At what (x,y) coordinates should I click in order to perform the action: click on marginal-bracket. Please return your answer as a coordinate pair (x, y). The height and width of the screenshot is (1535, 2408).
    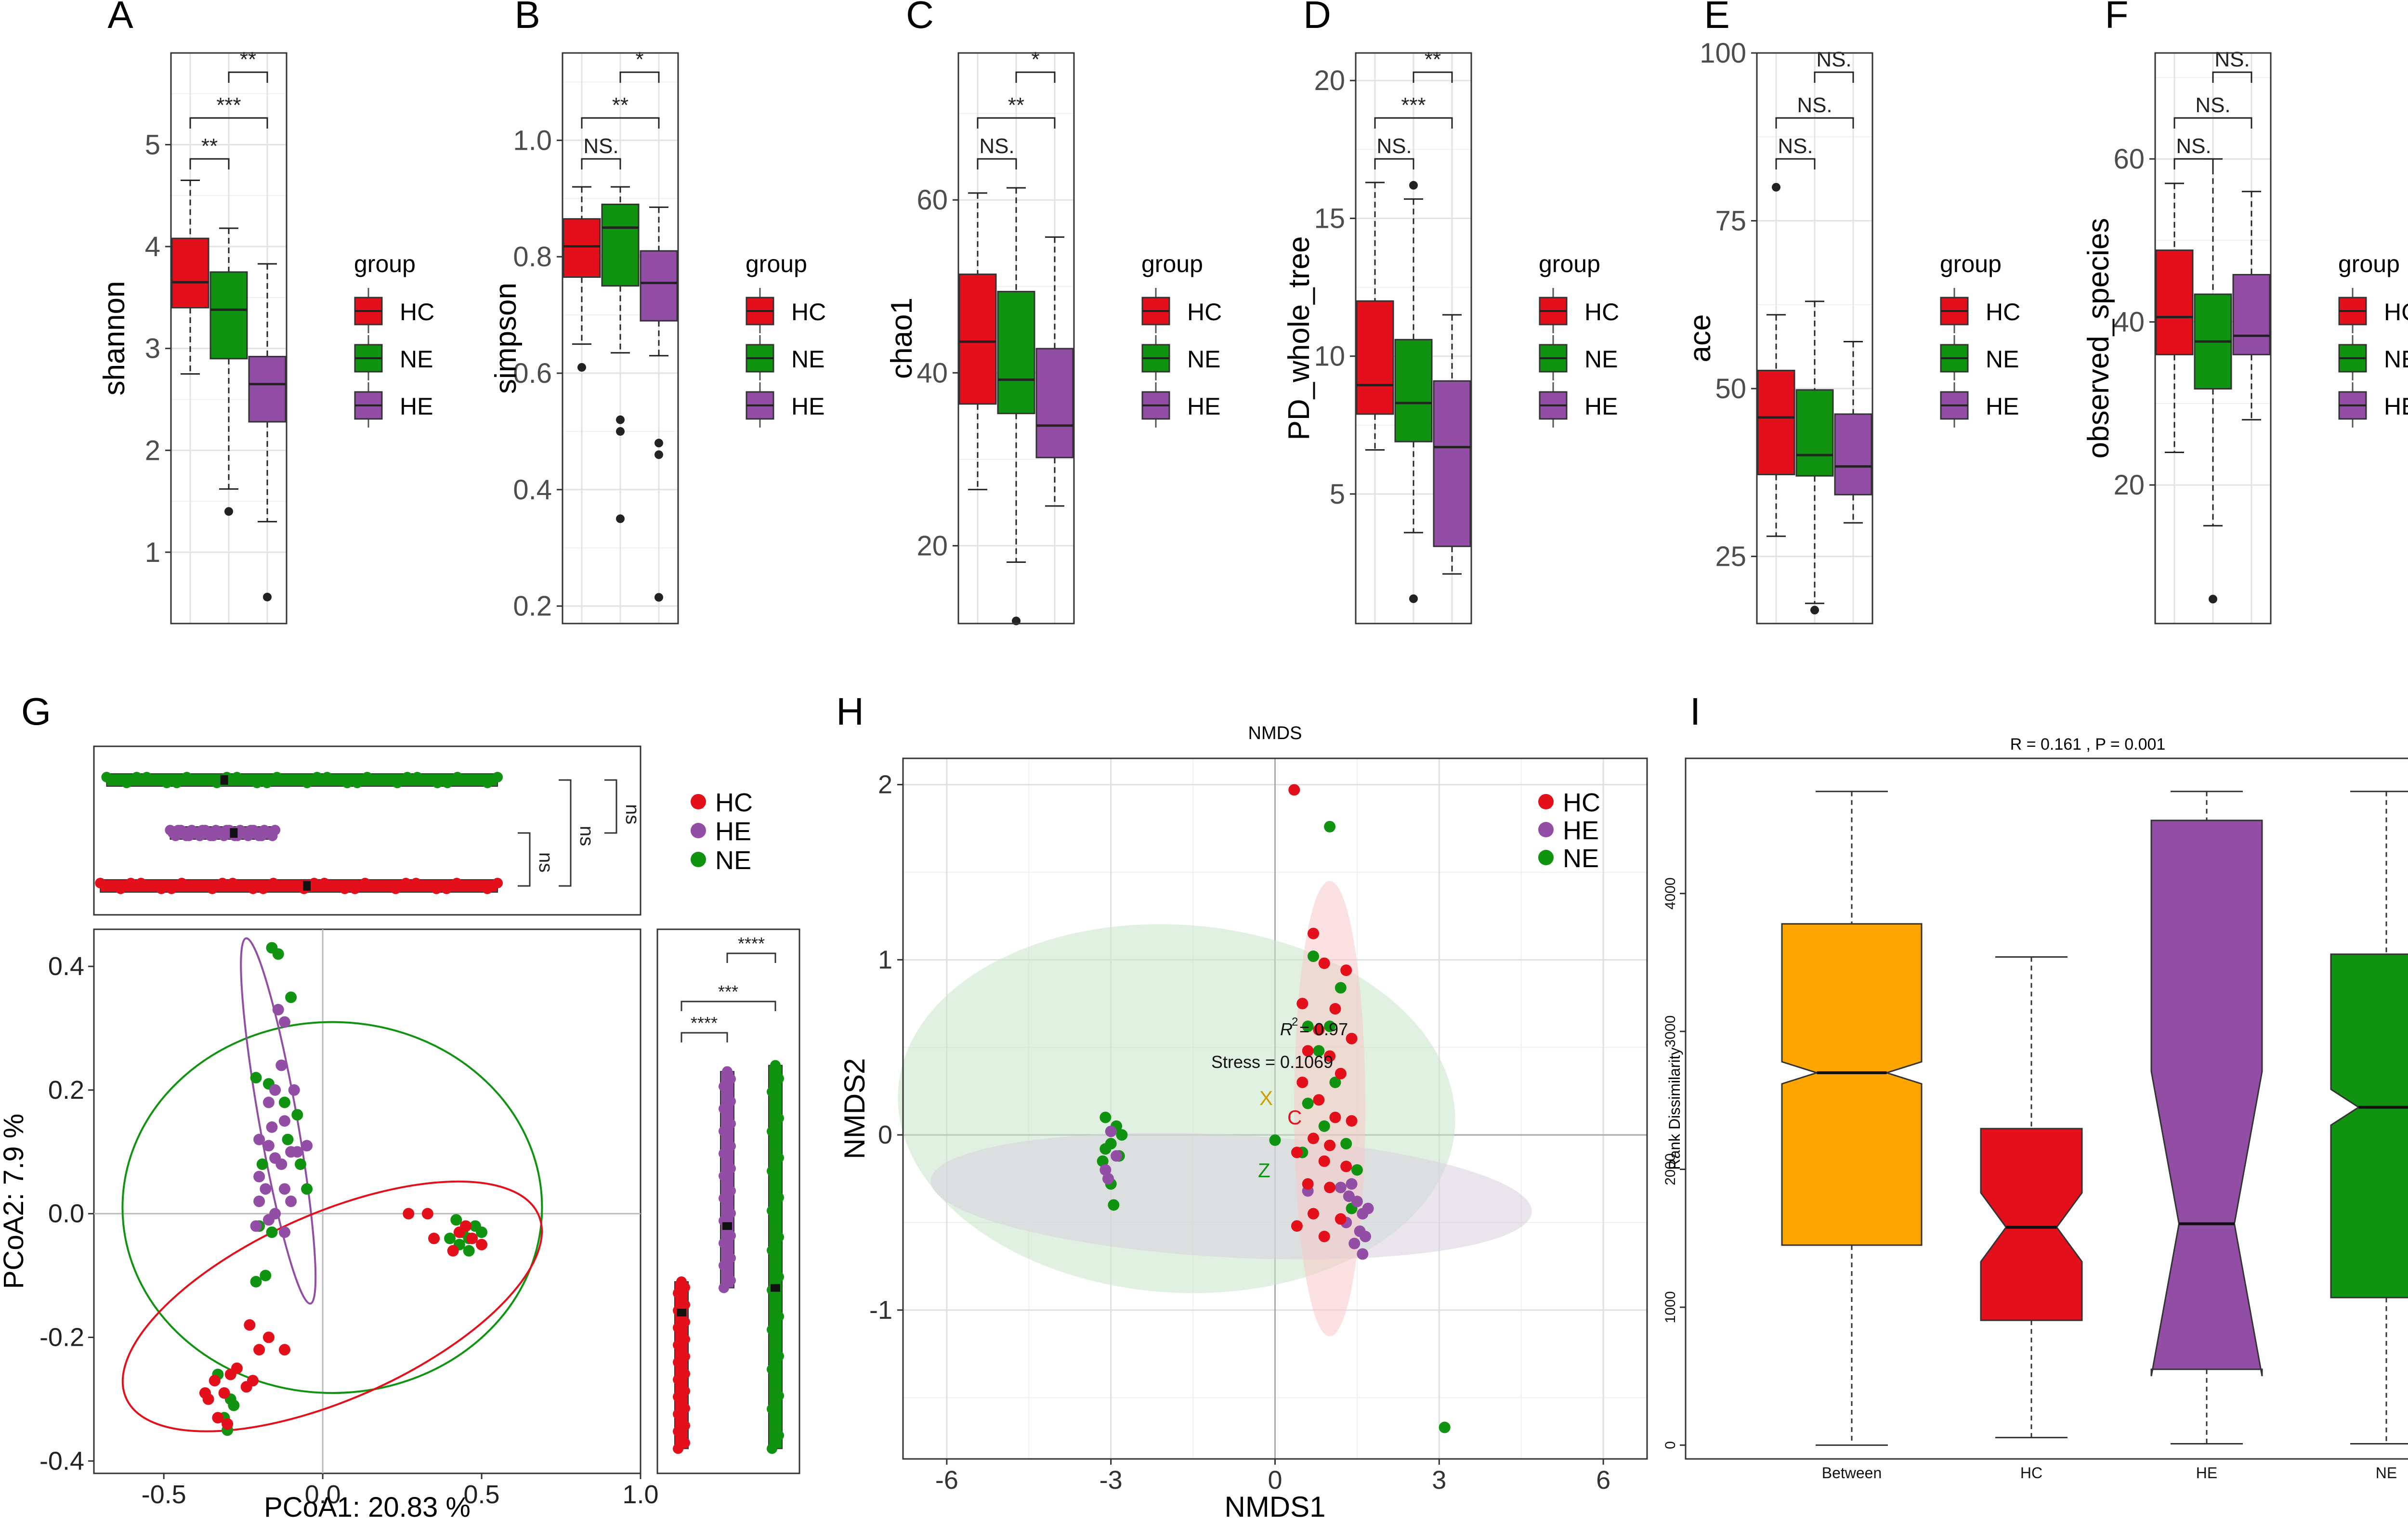
    Looking at the image, I should click on (728, 1006).